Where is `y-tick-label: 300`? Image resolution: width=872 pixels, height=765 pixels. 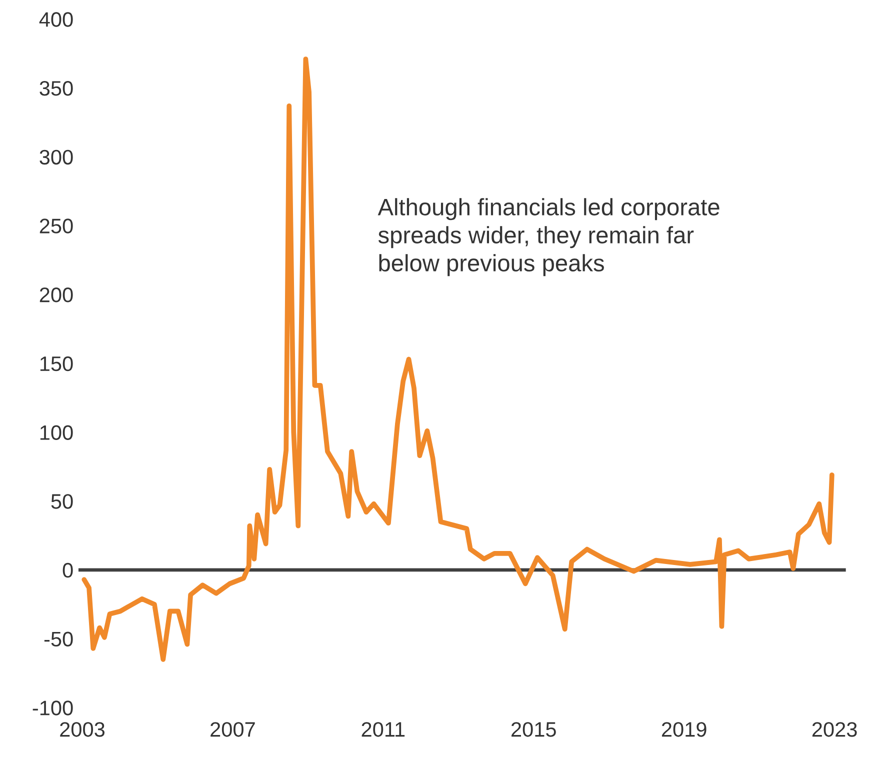 y-tick-label: 300 is located at coordinates (56, 157).